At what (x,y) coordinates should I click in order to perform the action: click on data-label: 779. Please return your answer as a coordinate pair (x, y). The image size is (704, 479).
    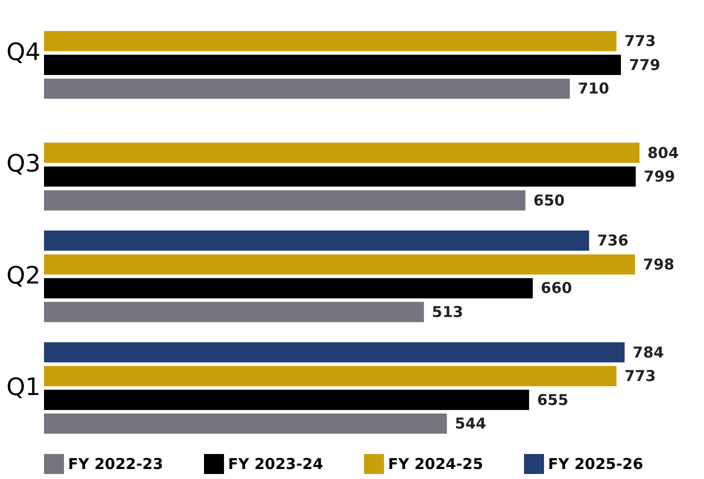
    Looking at the image, I should click on (644, 65).